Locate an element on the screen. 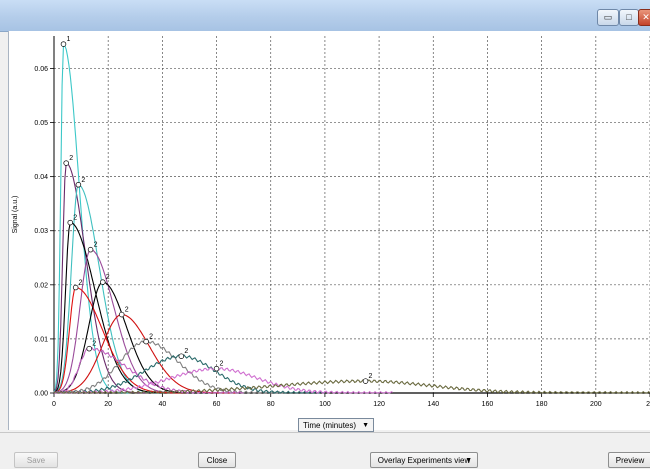 The width and height of the screenshot is (650, 469). y-tick-label: 0.01 is located at coordinates (41, 339).